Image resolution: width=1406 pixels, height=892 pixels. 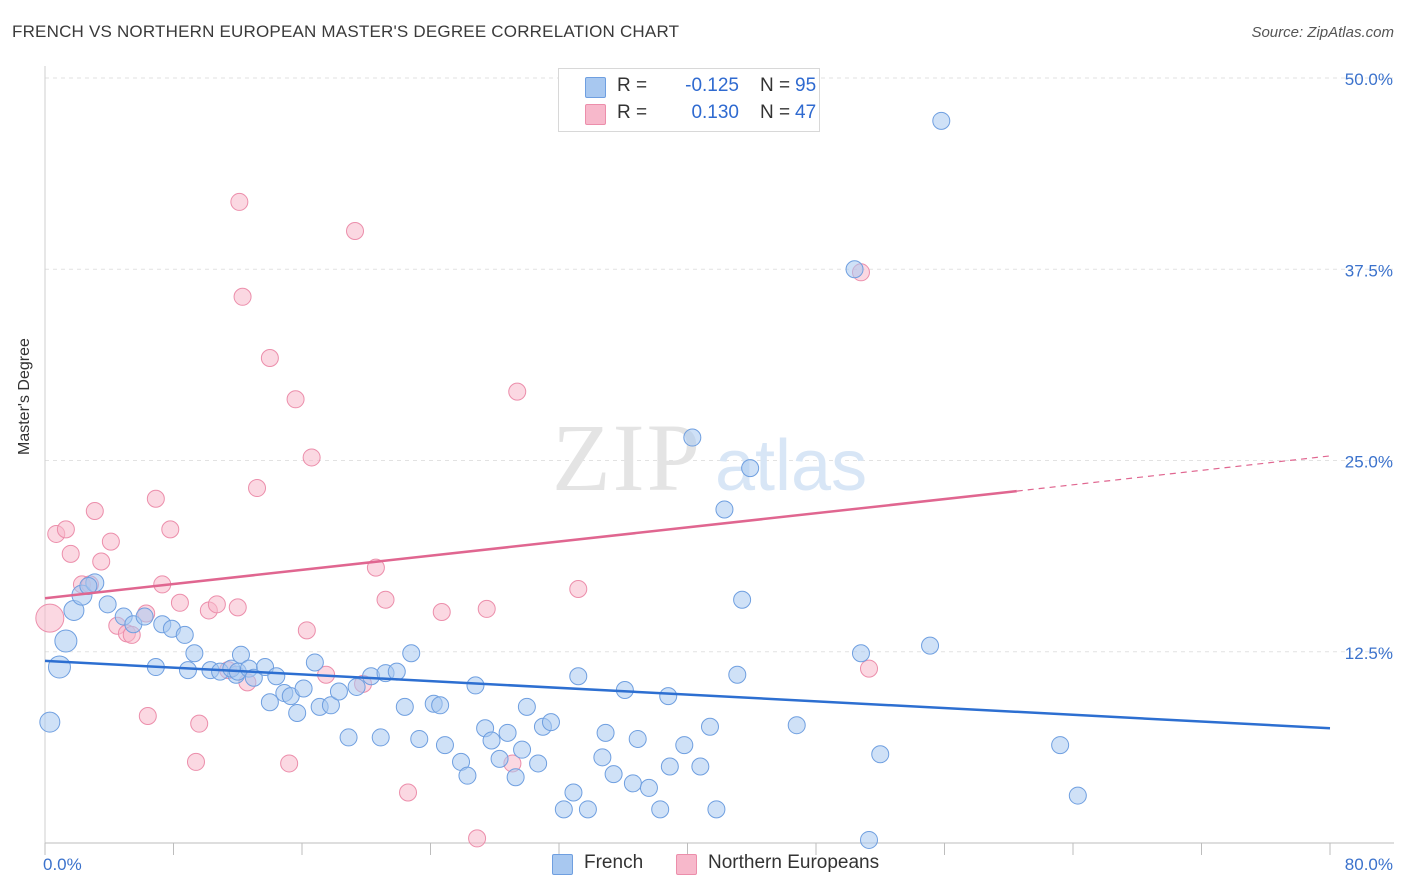 What do you see at coordinates (709, 457) in the screenshot?
I see `watermark: ZIP atlas` at bounding box center [709, 457].